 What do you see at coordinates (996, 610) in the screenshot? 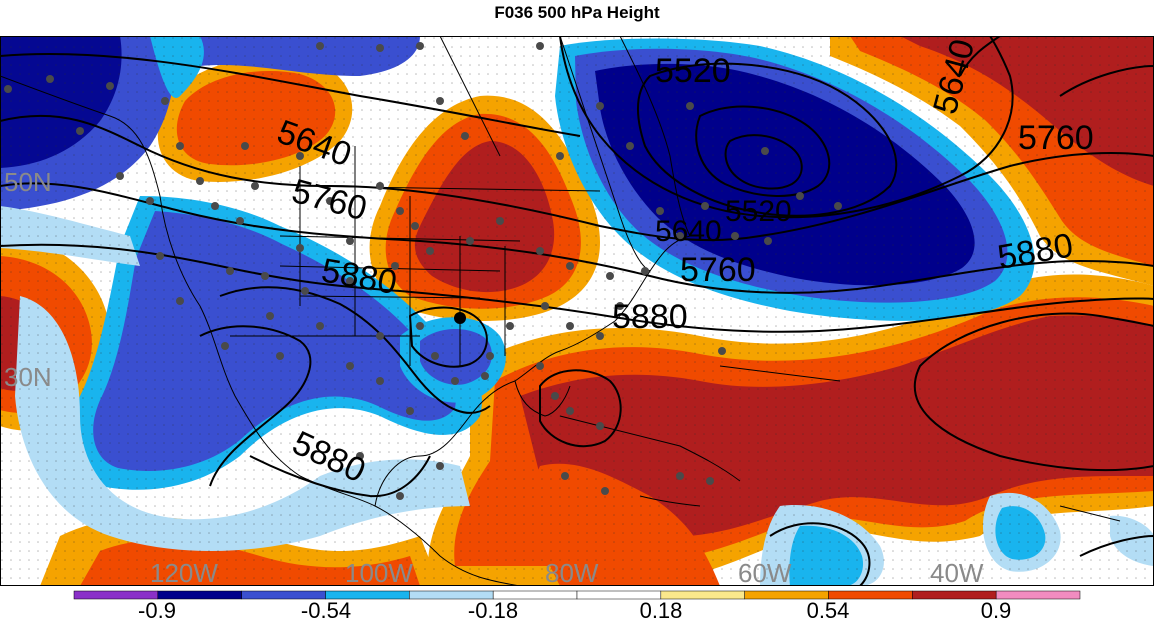
I see `colorbar-tick-0.9: 0.9` at bounding box center [996, 610].